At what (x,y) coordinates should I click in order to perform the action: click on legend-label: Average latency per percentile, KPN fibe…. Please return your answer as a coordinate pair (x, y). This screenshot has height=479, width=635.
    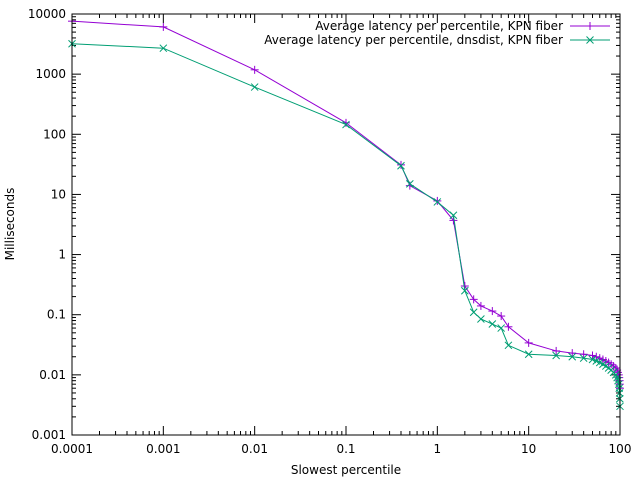
    Looking at the image, I should click on (439, 26).